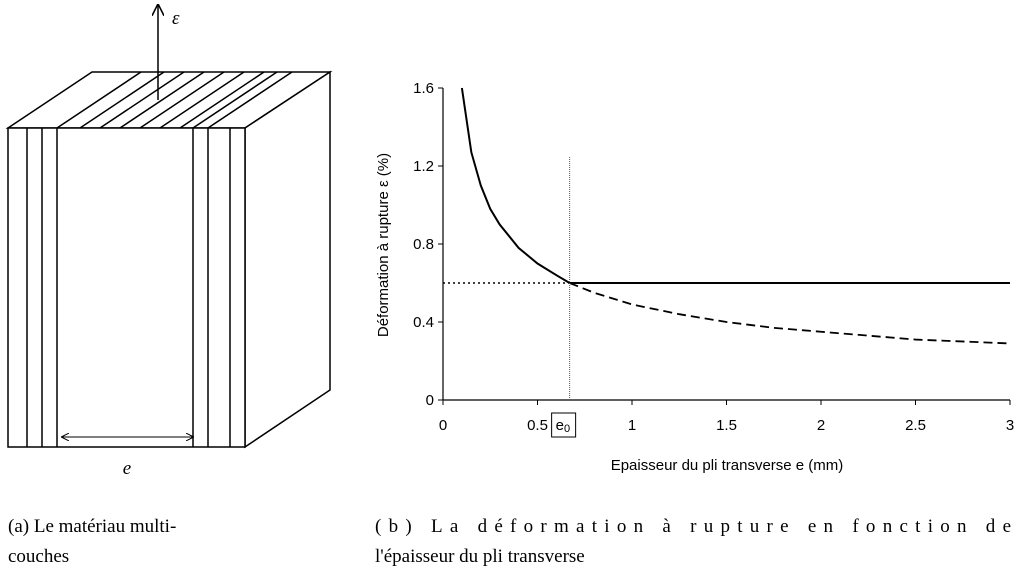  What do you see at coordinates (383, 245) in the screenshot?
I see `y-axis-label: Déformation à rupture ε (%)` at bounding box center [383, 245].